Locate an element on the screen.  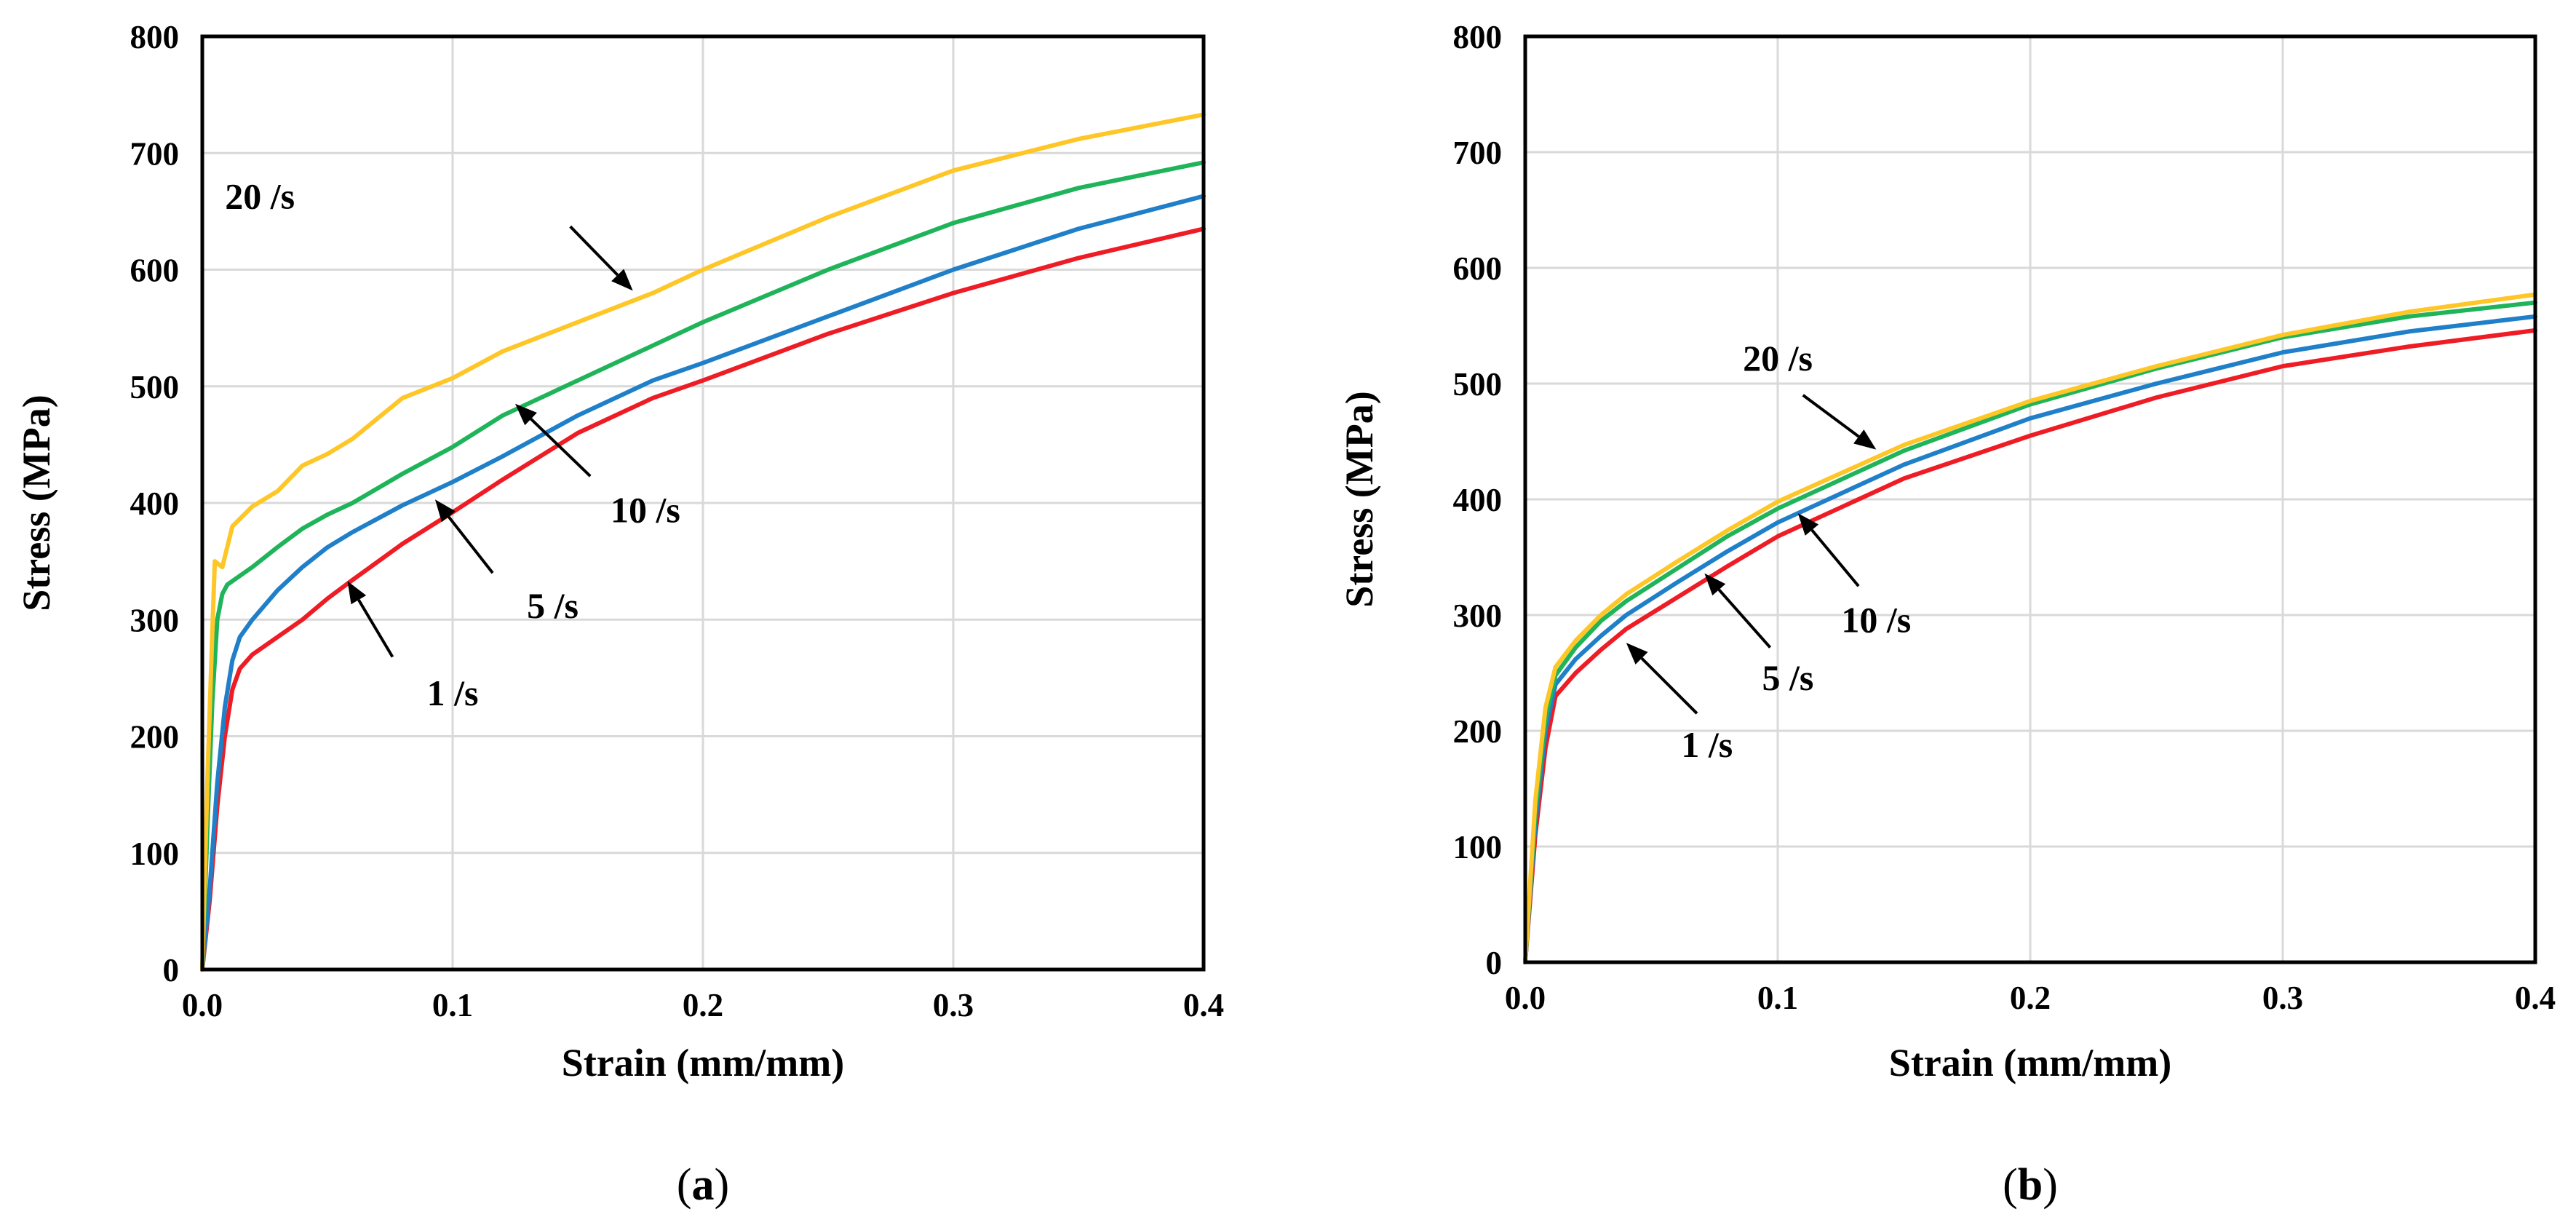
panel-label-letter: b is located at coordinates (2030, 1185).